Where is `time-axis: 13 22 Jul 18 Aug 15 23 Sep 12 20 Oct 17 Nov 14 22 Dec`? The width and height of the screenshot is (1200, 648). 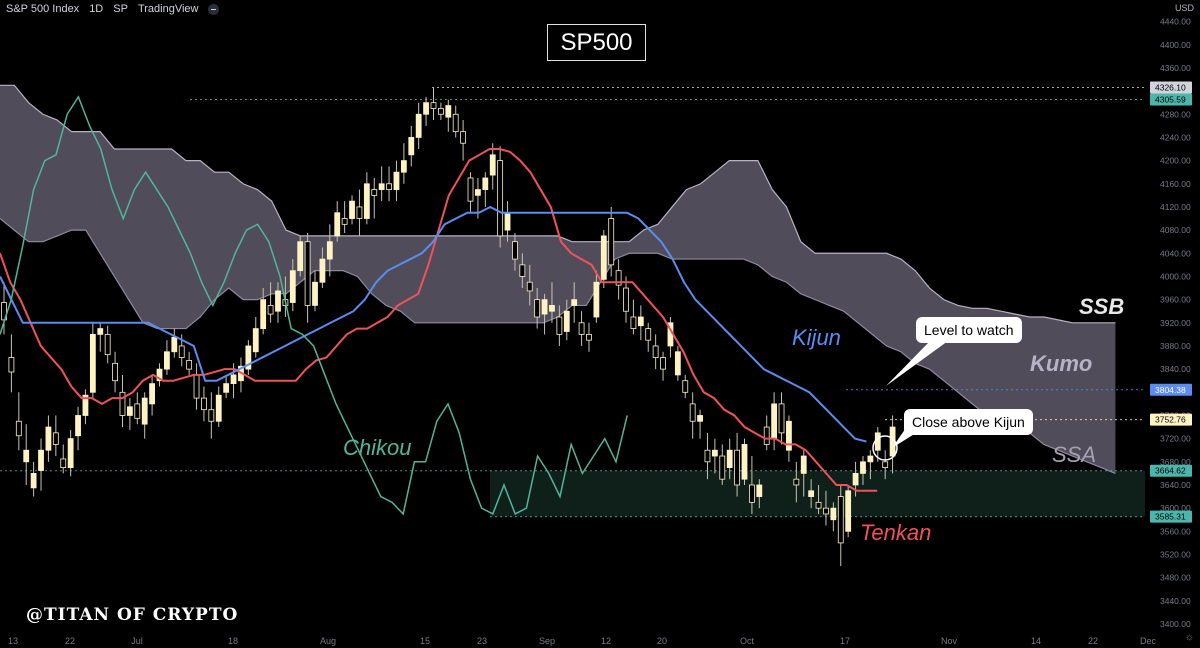 time-axis: 13 22 Jul 18 Aug 15 23 Sep 12 20 Oct 17 Nov 14 22 Dec is located at coordinates (582, 641).